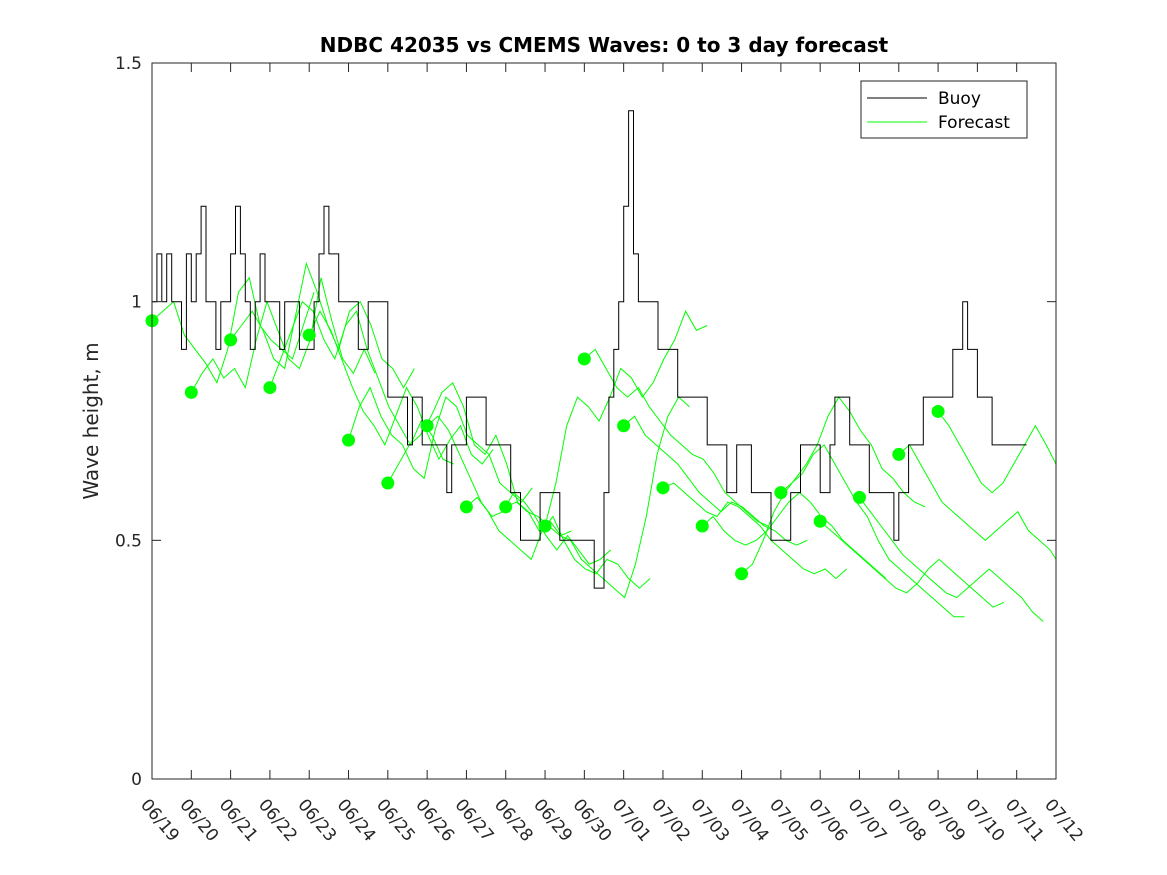 The image size is (1167, 875). Describe the element at coordinates (91, 420) in the screenshot. I see `y-axis-label: Wave height, m` at that location.